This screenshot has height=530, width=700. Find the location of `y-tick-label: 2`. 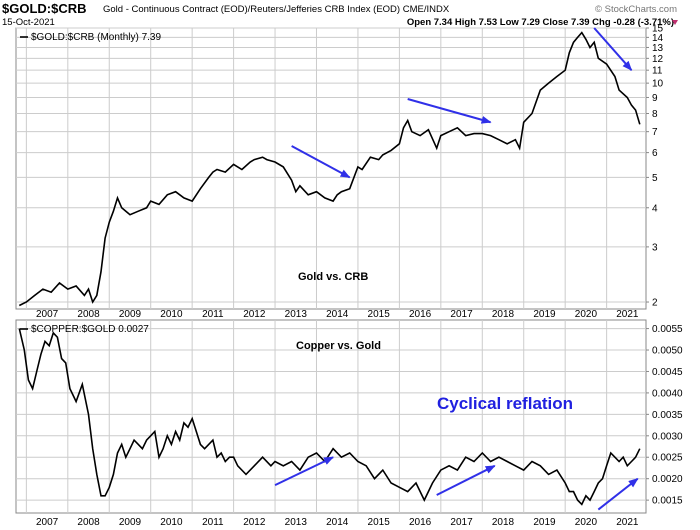

y-tick-label: 2 is located at coordinates (655, 303).